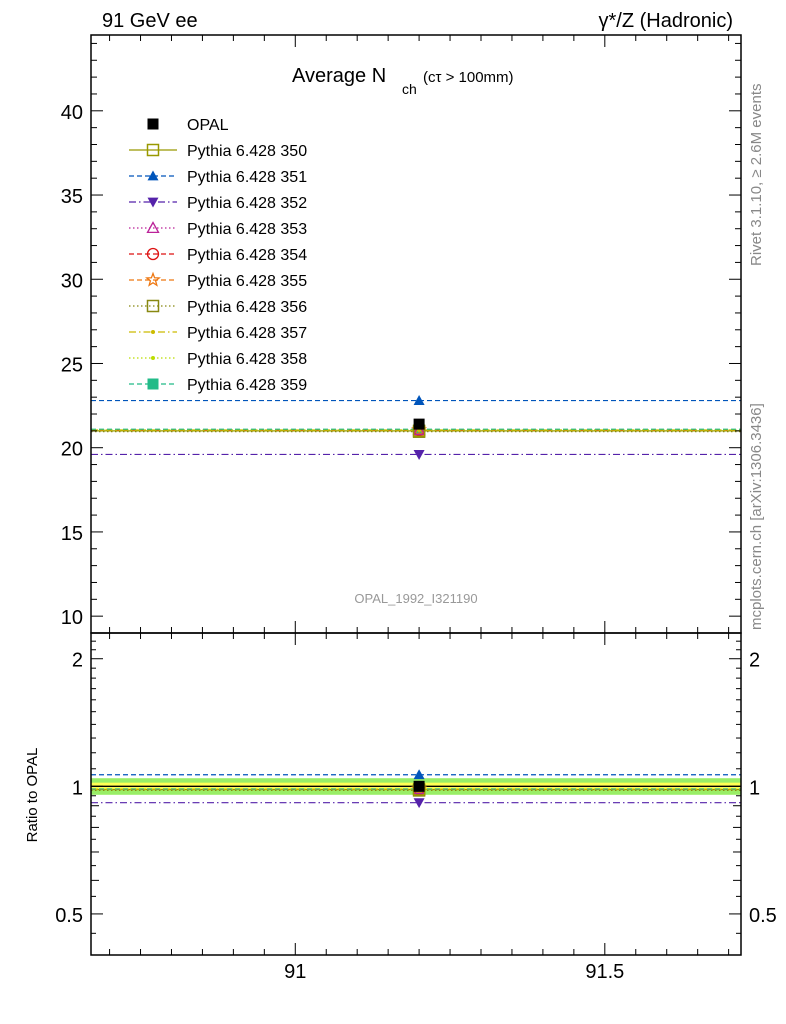 This screenshot has height=1024, width=786. Describe the element at coordinates (415, 598) in the screenshot. I see `analysis-watermark: OPAL_1992_I321190` at that location.